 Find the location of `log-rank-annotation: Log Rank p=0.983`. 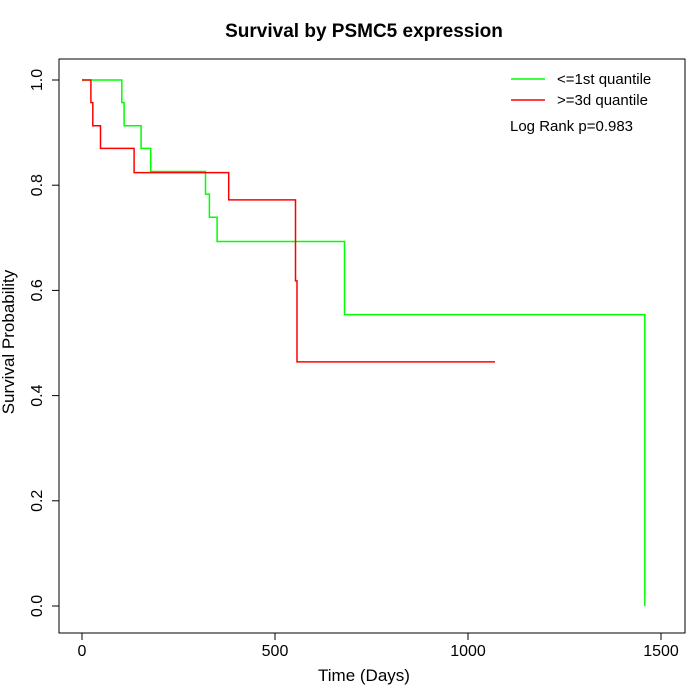

log-rank-annotation: Log Rank p=0.983 is located at coordinates (571, 126).